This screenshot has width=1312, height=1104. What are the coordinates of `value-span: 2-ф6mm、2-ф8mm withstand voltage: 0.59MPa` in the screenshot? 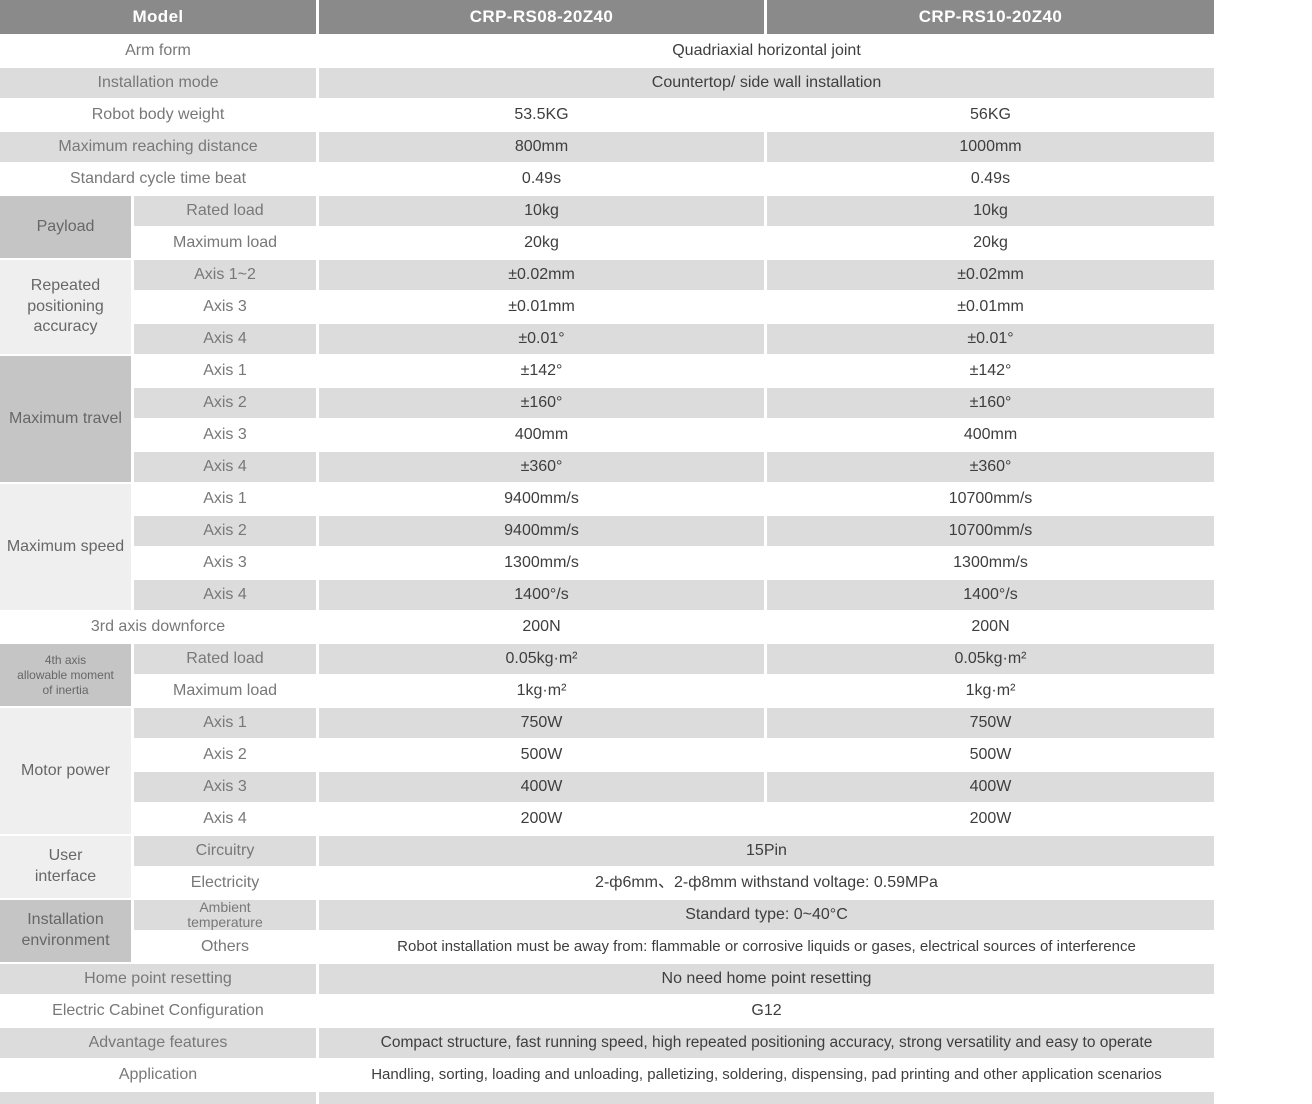 It's located at (766, 882).